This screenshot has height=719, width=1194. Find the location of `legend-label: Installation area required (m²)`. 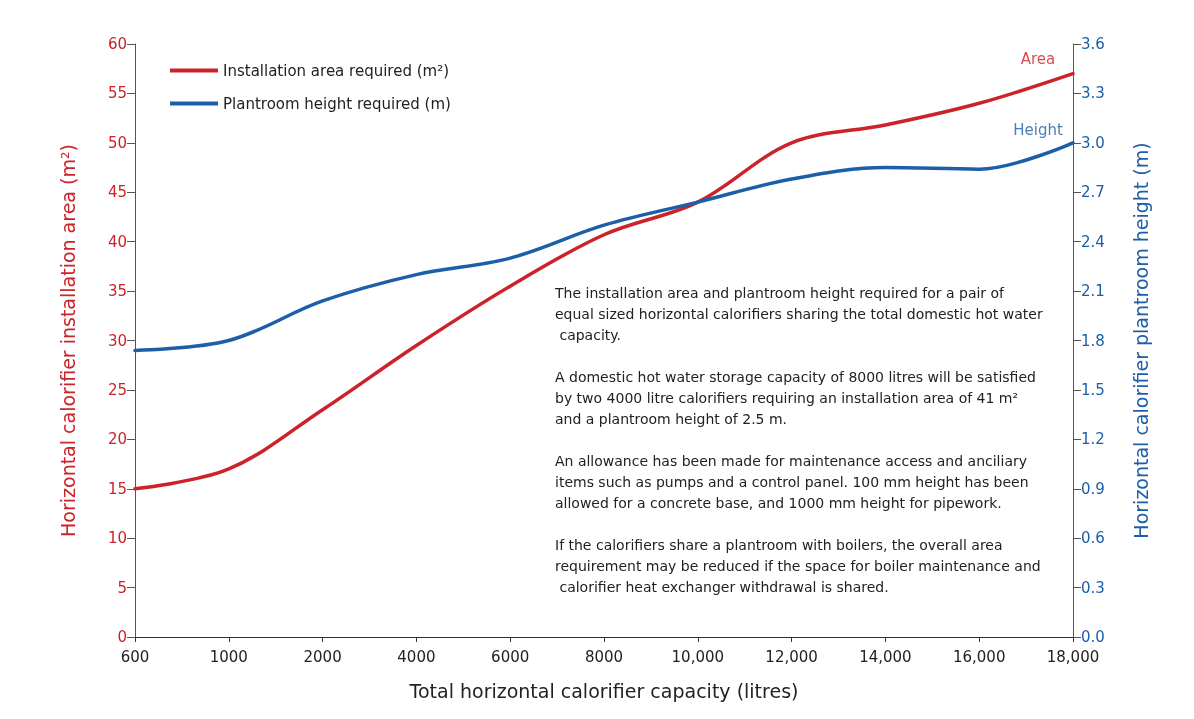

legend-label: Installation area required (m²) is located at coordinates (336, 70).